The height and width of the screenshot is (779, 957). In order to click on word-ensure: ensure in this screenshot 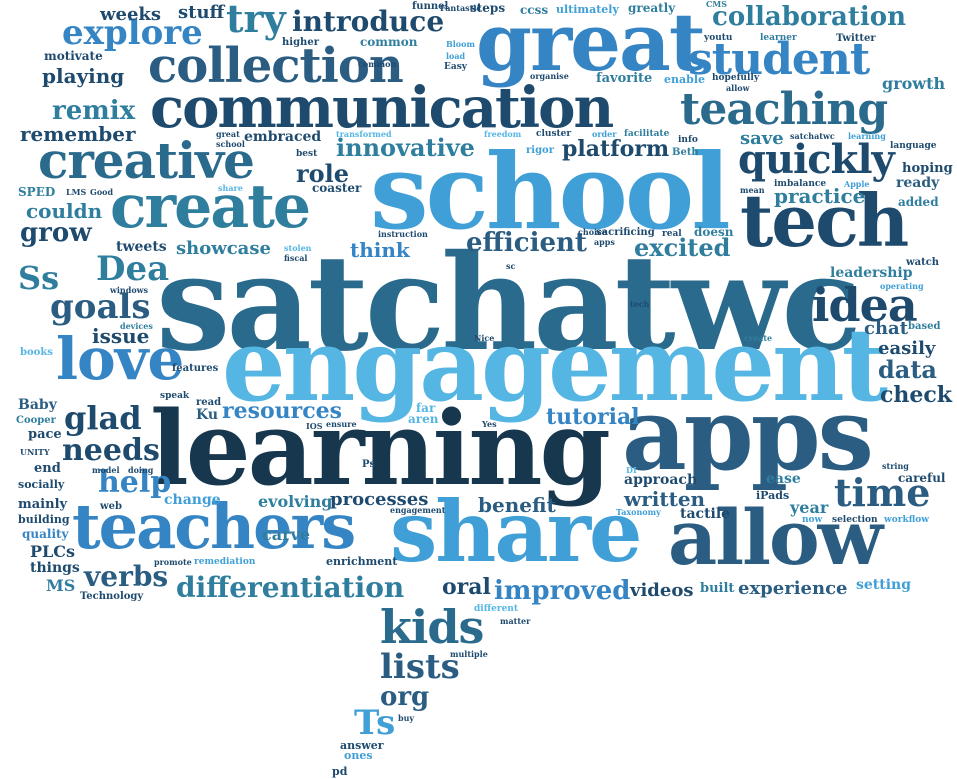, I will do `click(341, 424)`.